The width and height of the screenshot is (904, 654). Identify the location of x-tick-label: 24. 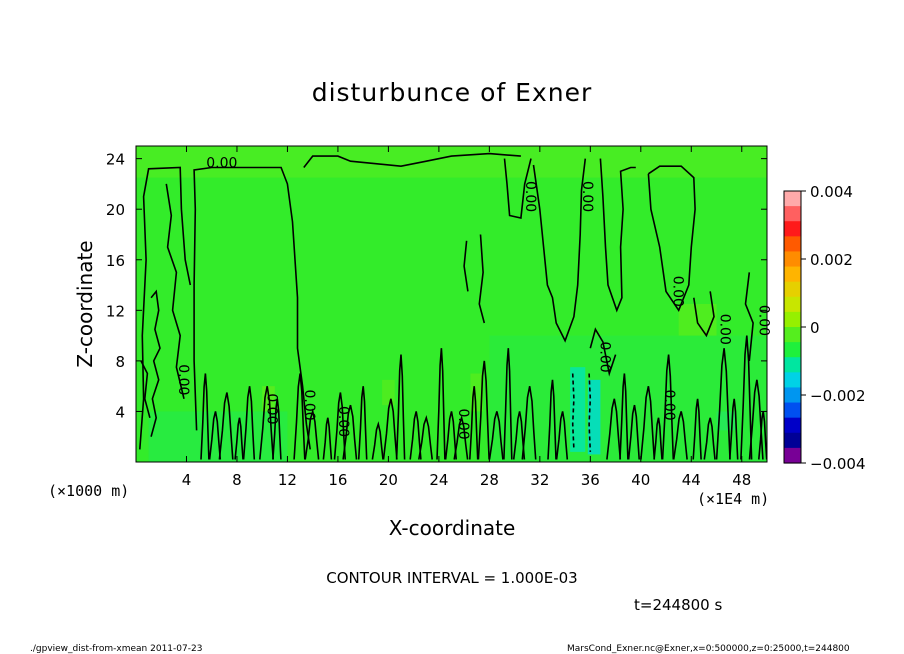
(438, 480).